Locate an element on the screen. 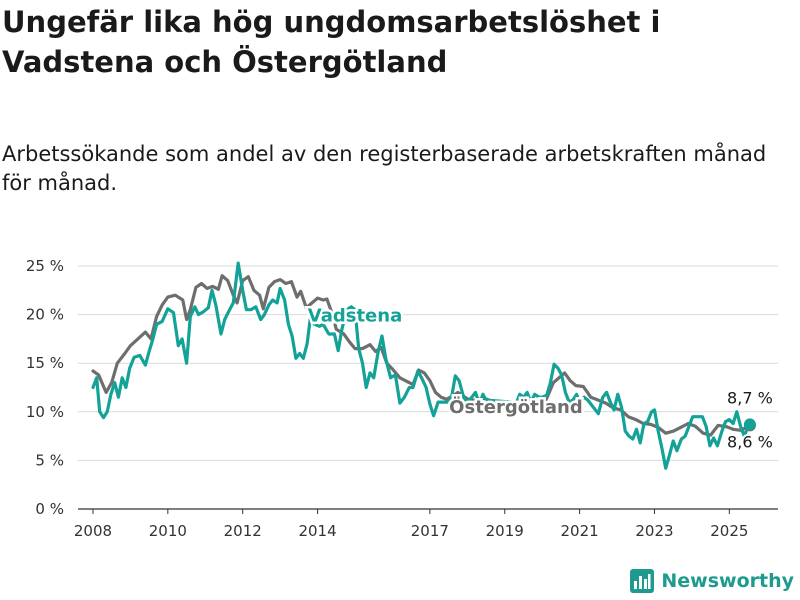  x-tick-label: 2025 is located at coordinates (729, 531).